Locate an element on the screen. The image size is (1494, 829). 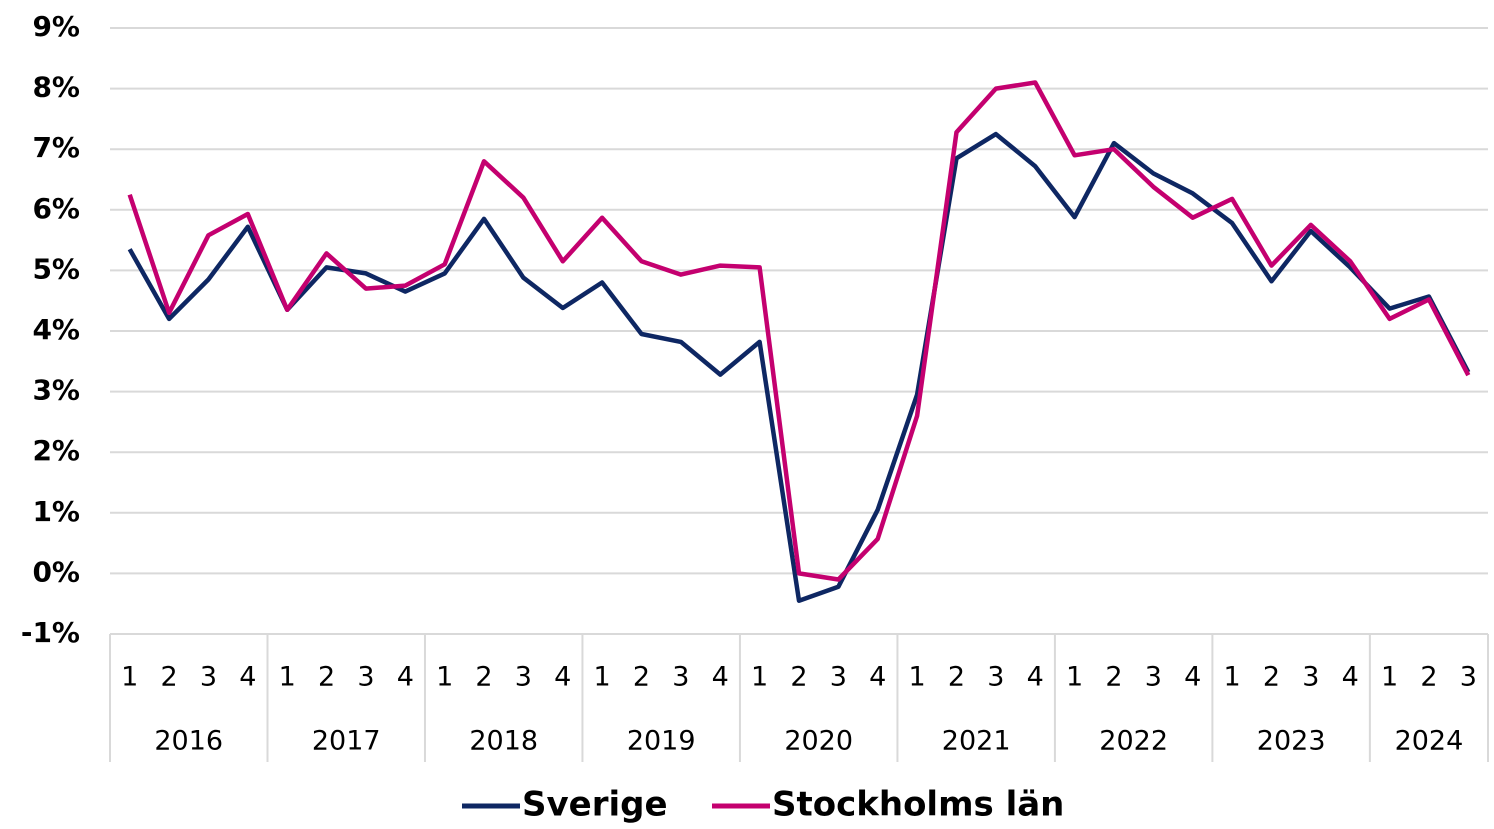
y-tick-label: 4% is located at coordinates (56, 329).